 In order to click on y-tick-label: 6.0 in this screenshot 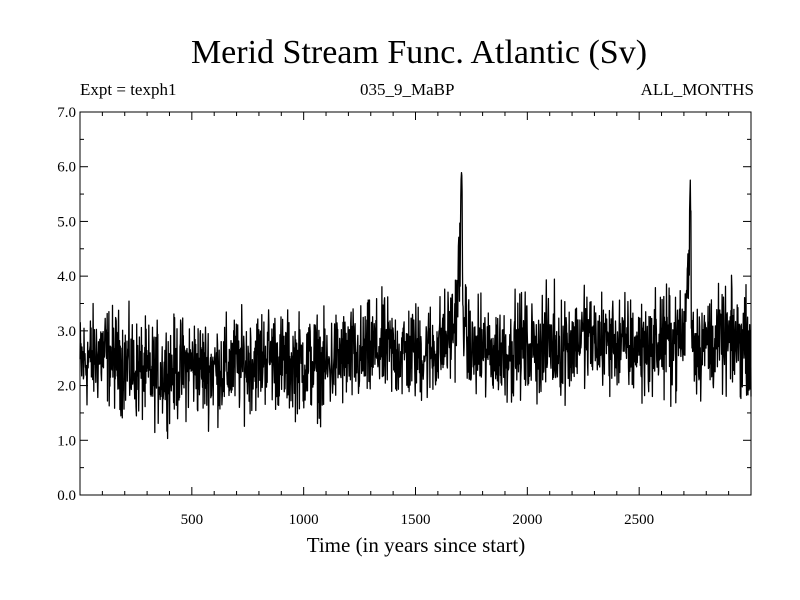, I will do `click(66, 168)`.